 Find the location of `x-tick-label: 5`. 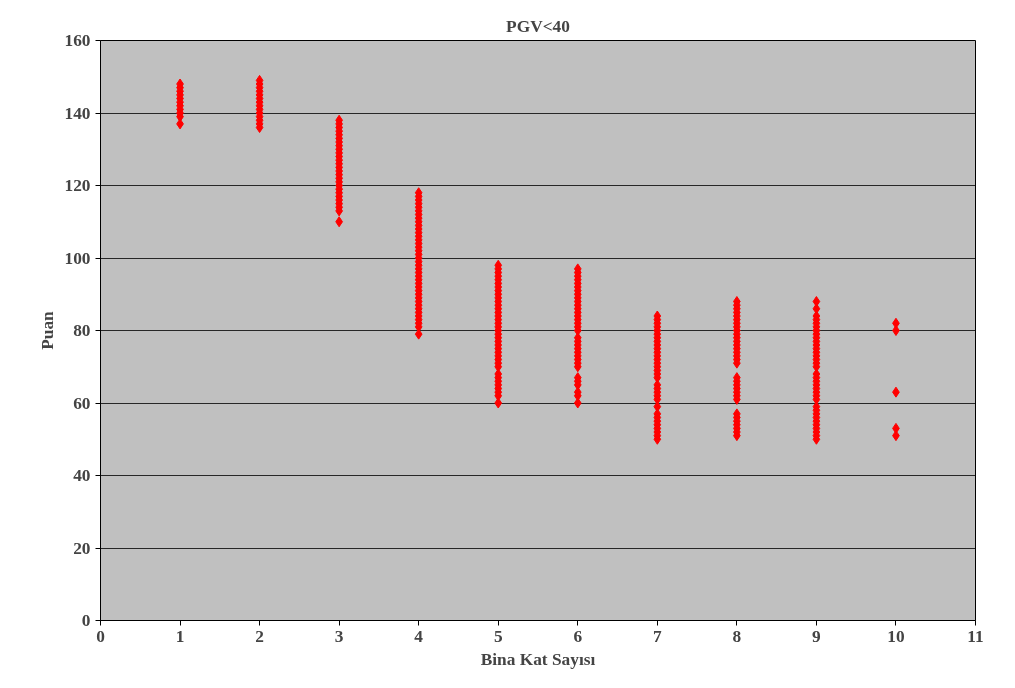

x-tick-label: 5 is located at coordinates (498, 636).